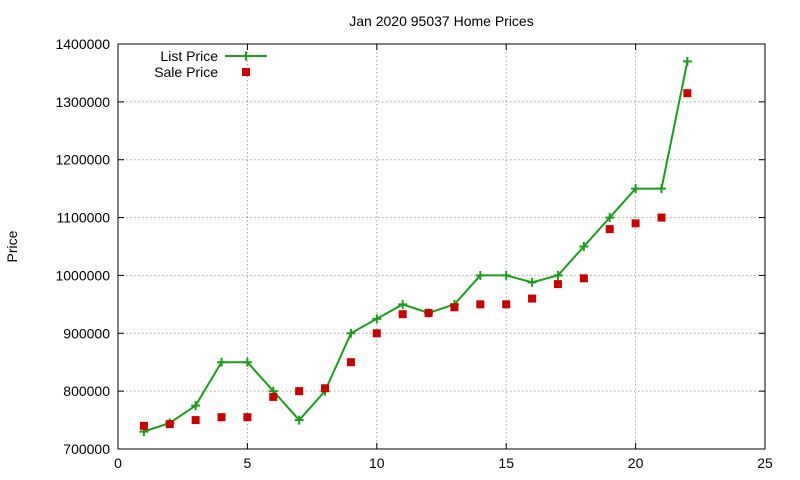 The height and width of the screenshot is (480, 800). What do you see at coordinates (84, 218) in the screenshot?
I see `y-tick-label: 1100000` at bounding box center [84, 218].